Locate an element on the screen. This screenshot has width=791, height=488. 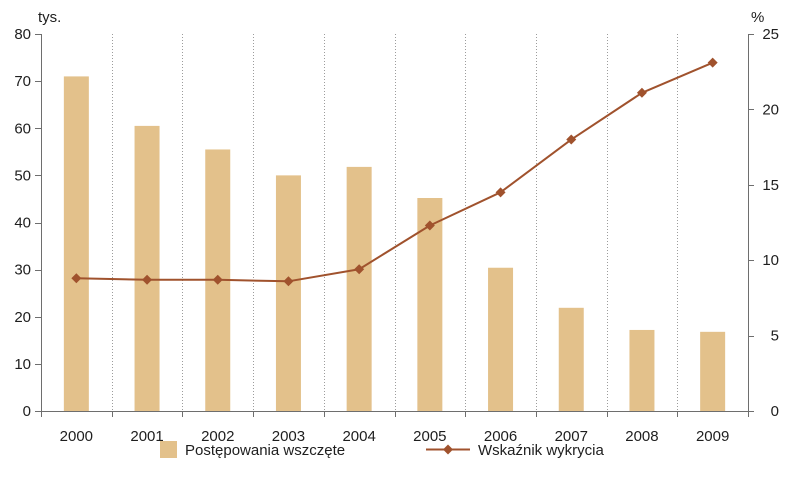
legend-label-bars: Postępowania wszczęte is located at coordinates (265, 450).